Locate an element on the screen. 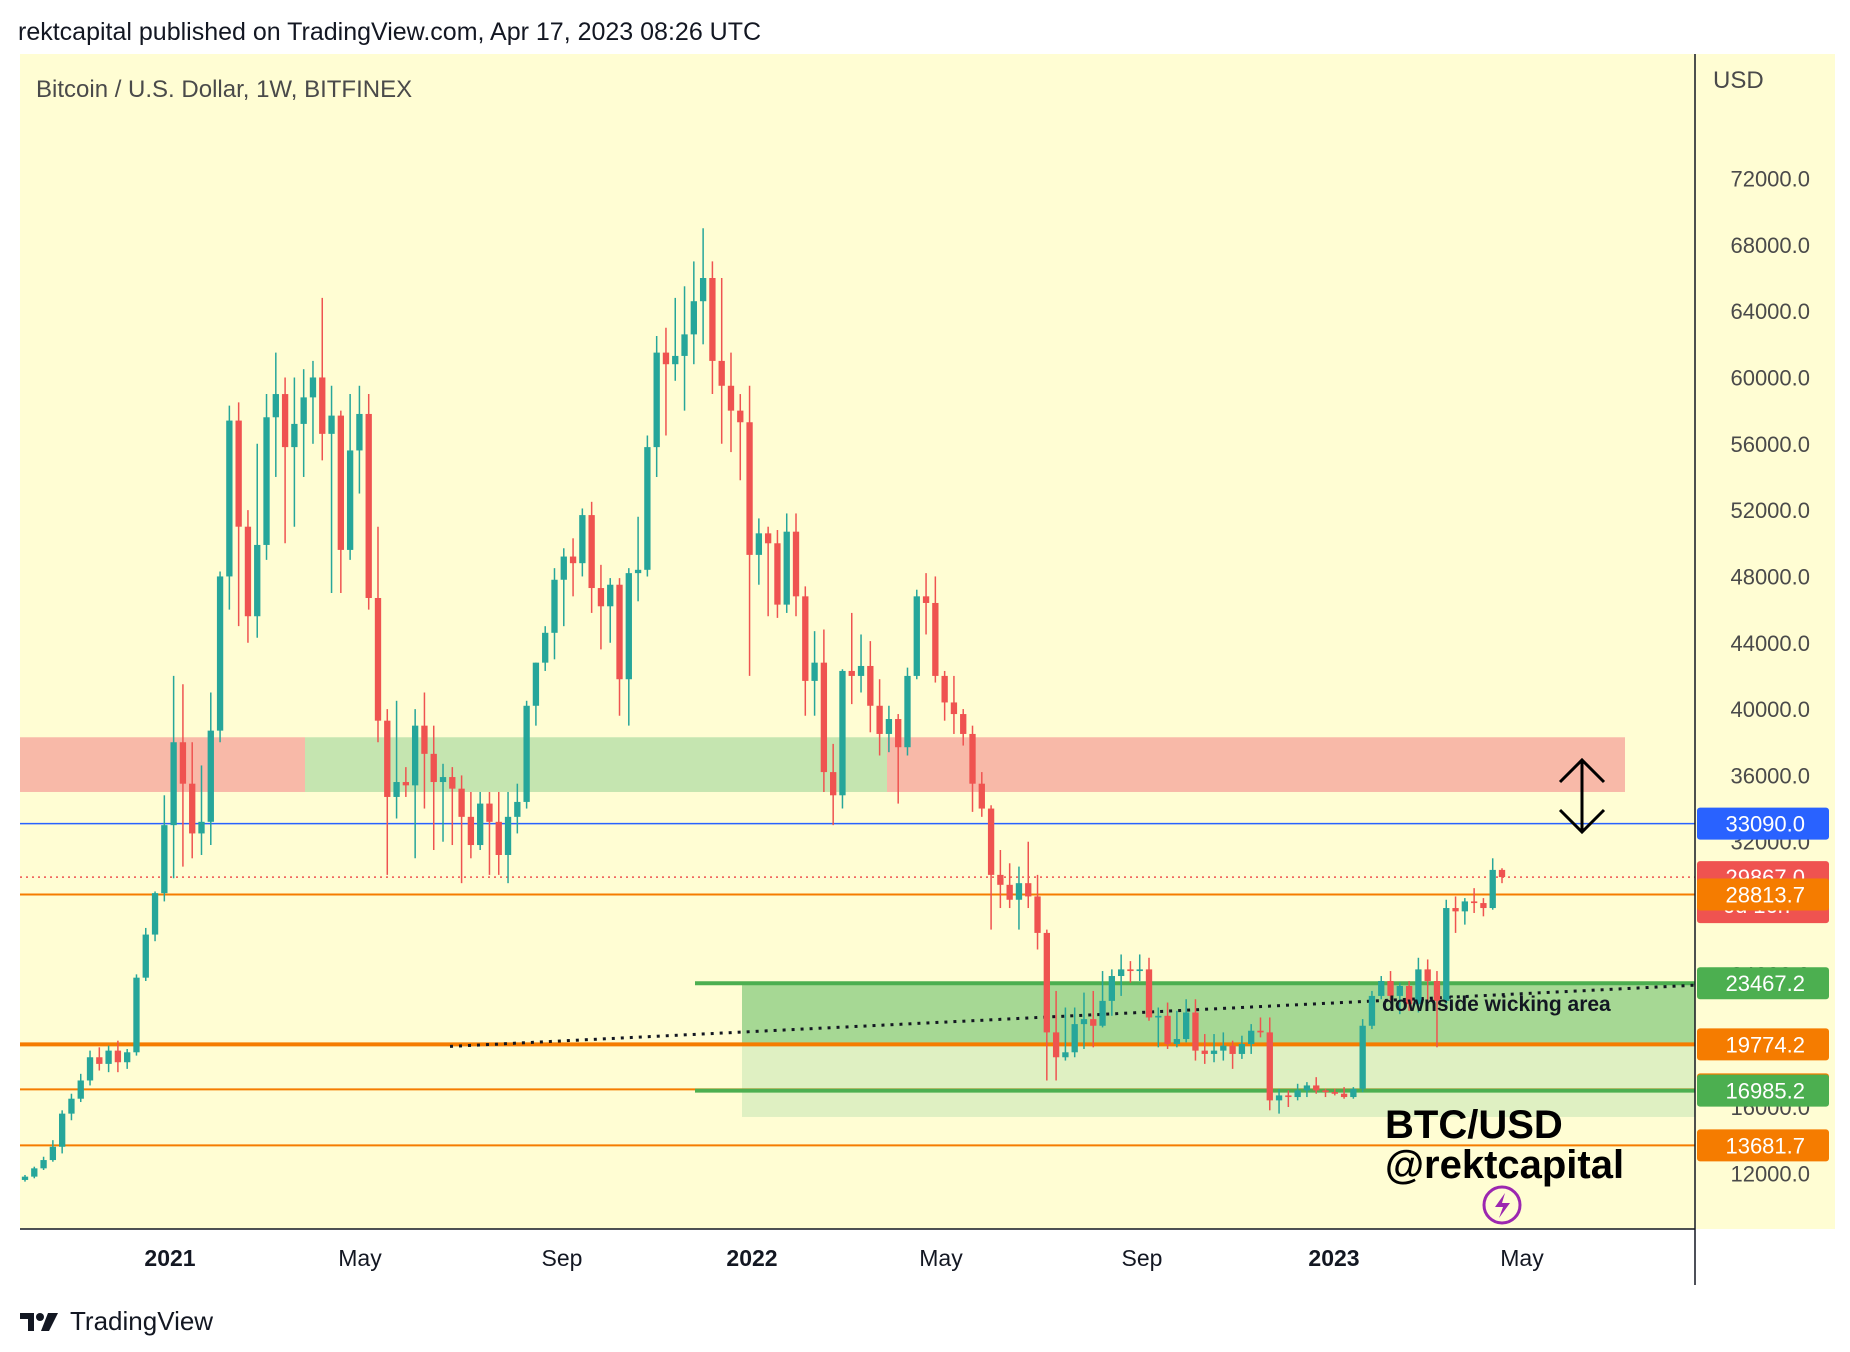 This screenshot has height=1352, width=1850. level-33090-tag: 33090.0 is located at coordinates (1763, 823).